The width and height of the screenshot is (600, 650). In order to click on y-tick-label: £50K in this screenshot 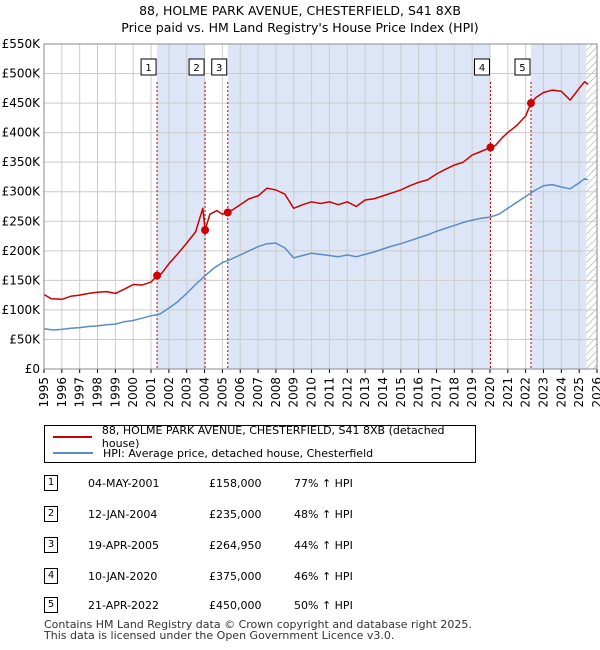, I will do `click(25, 339)`.